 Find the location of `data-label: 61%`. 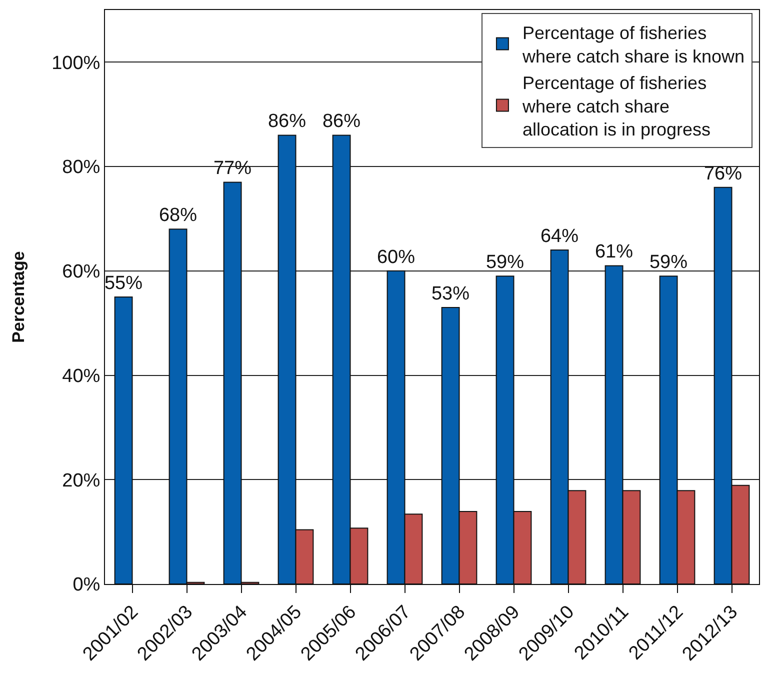

data-label: 61% is located at coordinates (614, 252).